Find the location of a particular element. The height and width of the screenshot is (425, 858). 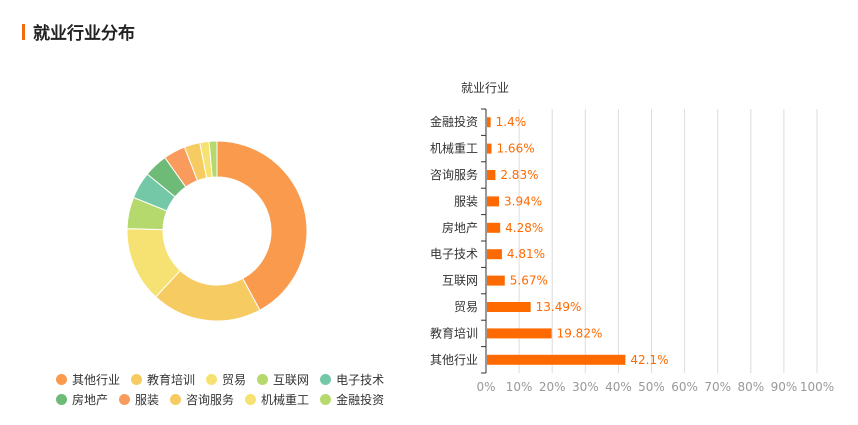

legend-label: 互联网 is located at coordinates (291, 379).